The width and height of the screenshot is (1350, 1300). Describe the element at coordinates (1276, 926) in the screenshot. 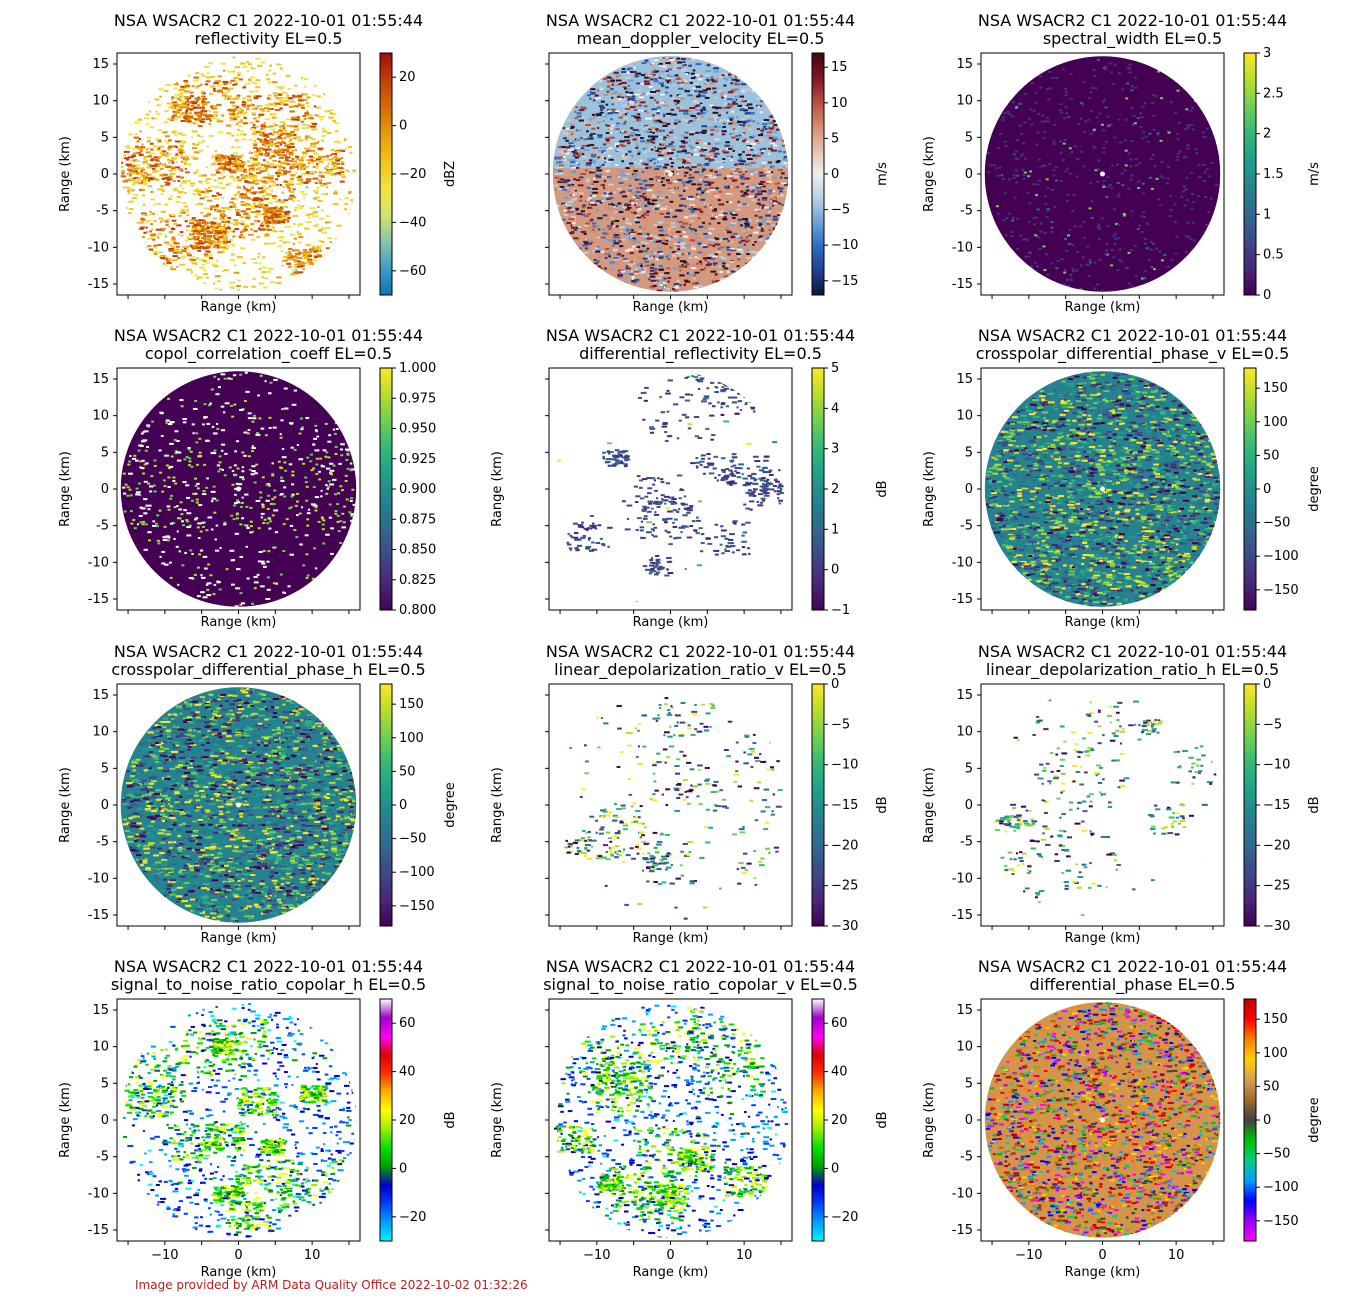

I see `colorbar-tick-label: −30` at that location.